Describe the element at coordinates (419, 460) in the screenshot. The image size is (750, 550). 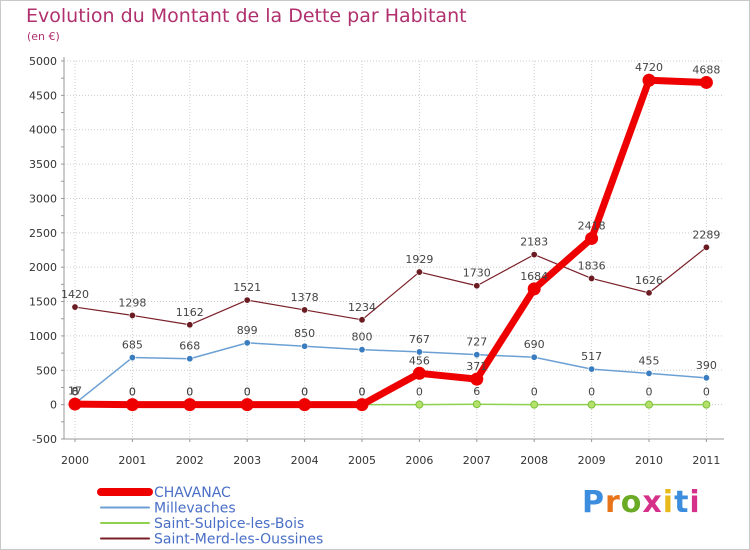
I see `x-tick-label: 2006` at that location.